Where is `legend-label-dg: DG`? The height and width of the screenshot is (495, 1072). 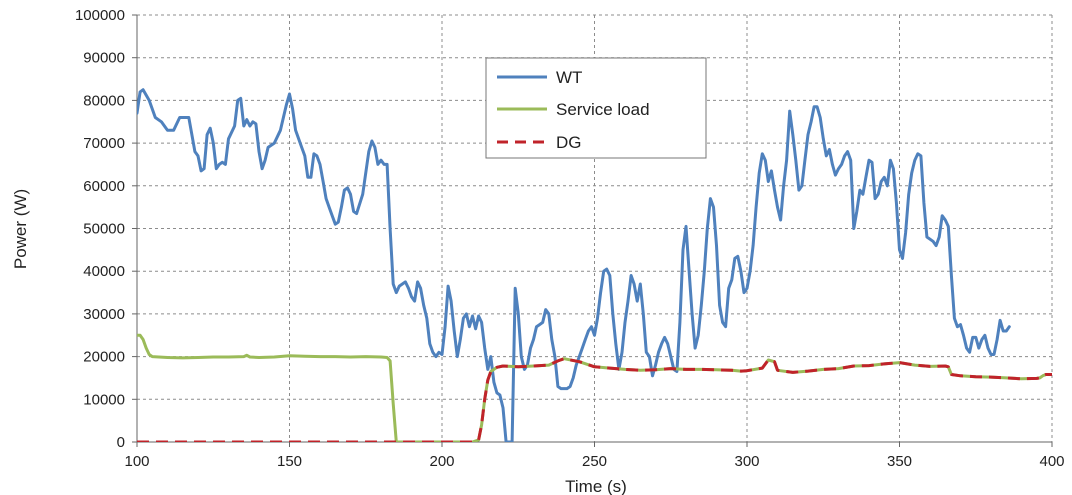 legend-label-dg: DG is located at coordinates (569, 142).